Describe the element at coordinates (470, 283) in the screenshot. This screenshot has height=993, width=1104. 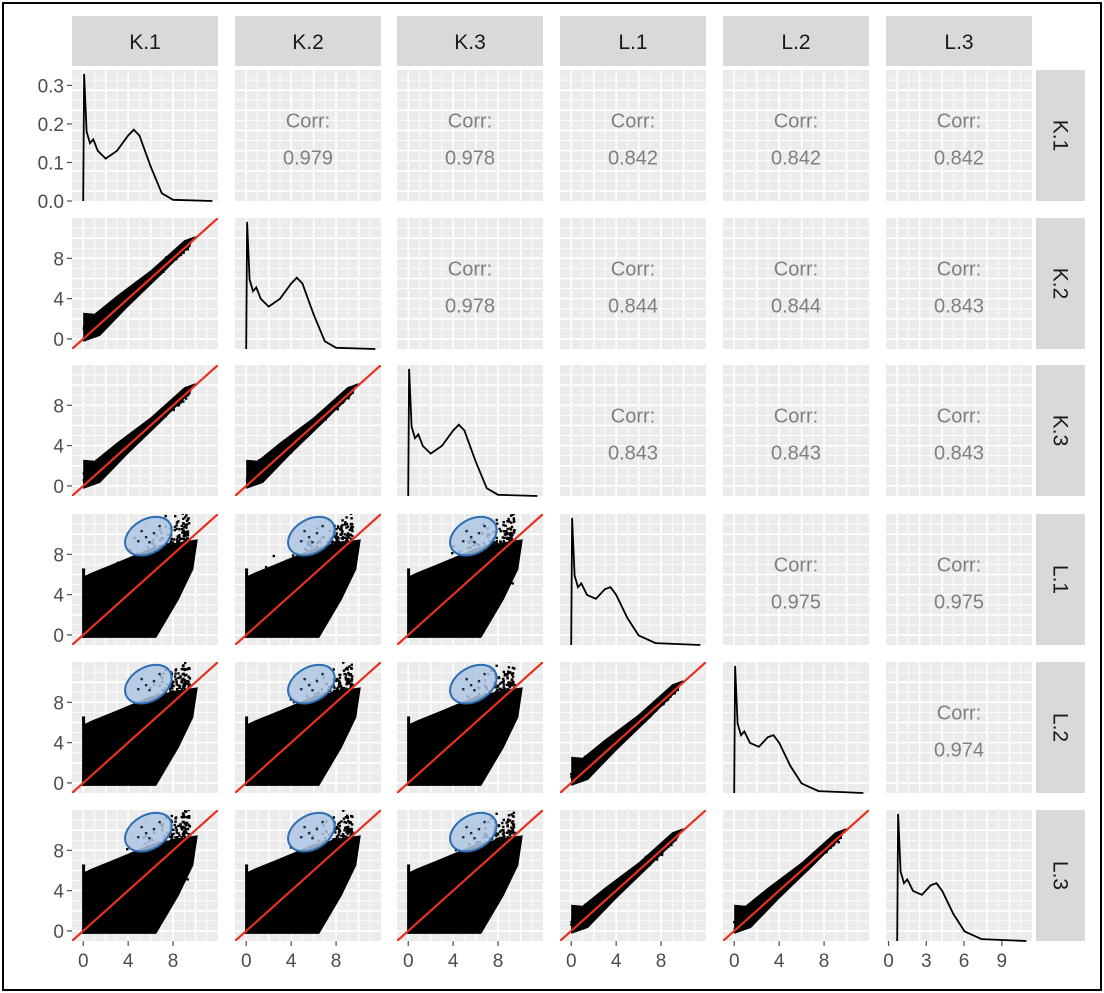
I see `panel-K.2-K.3: Corr:0.978` at that location.